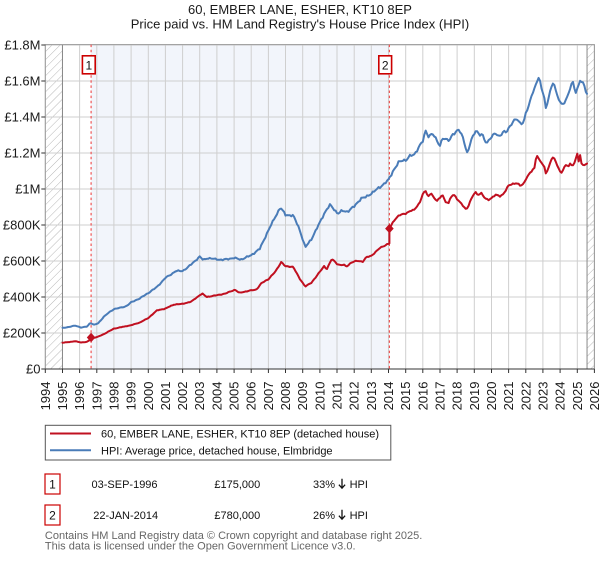 The height and width of the screenshot is (565, 600). What do you see at coordinates (251, 396) in the screenshot?
I see `svg-text: 2006` at bounding box center [251, 396].